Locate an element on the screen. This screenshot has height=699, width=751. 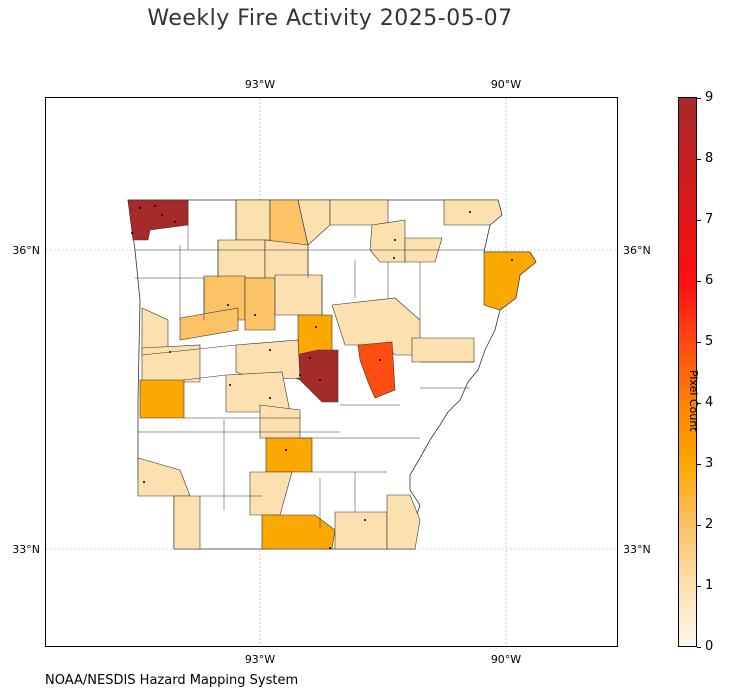
lon-label-top-90w: 90°W is located at coordinates (506, 84).